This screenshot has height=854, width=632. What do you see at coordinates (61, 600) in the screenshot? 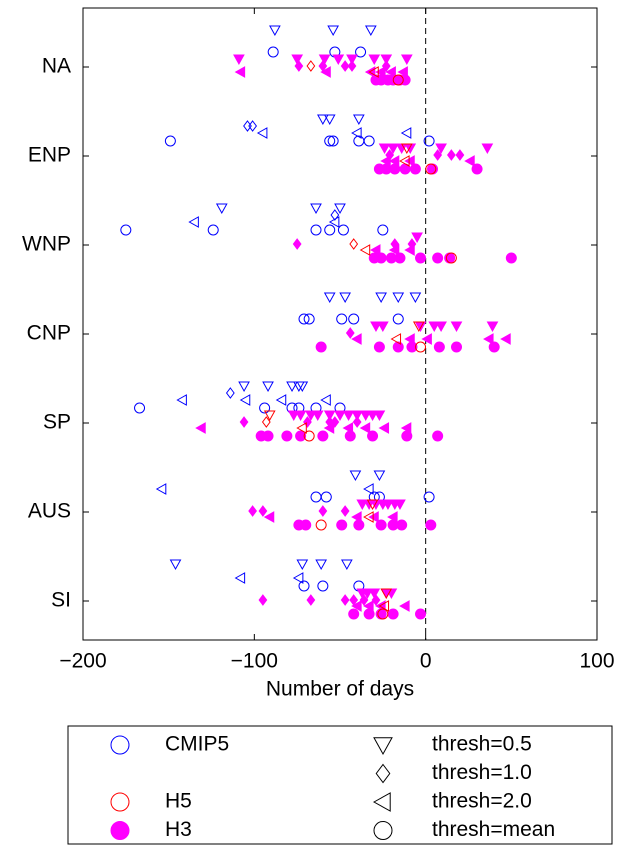
I see `y-tick-label: SI` at bounding box center [61, 600].